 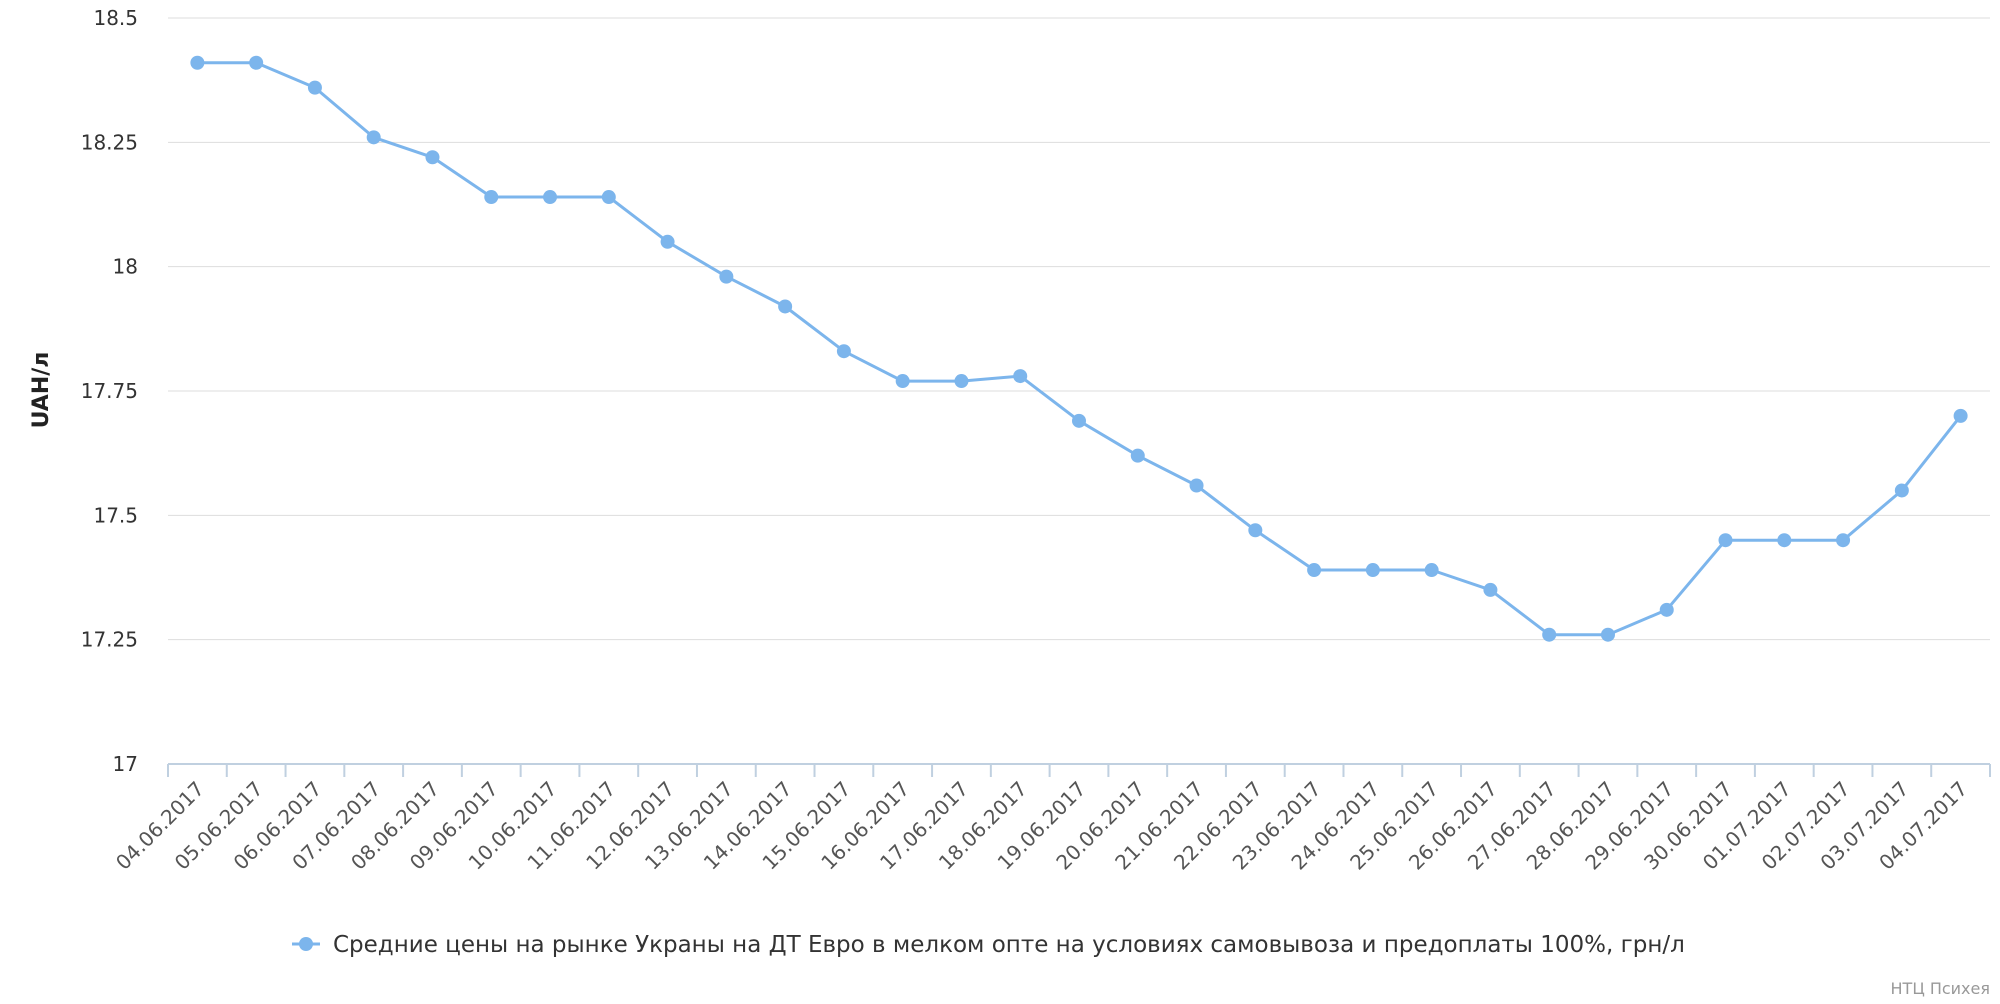 What do you see at coordinates (109, 640) in the screenshot?
I see `y-tick-label: 17.25` at bounding box center [109, 640].